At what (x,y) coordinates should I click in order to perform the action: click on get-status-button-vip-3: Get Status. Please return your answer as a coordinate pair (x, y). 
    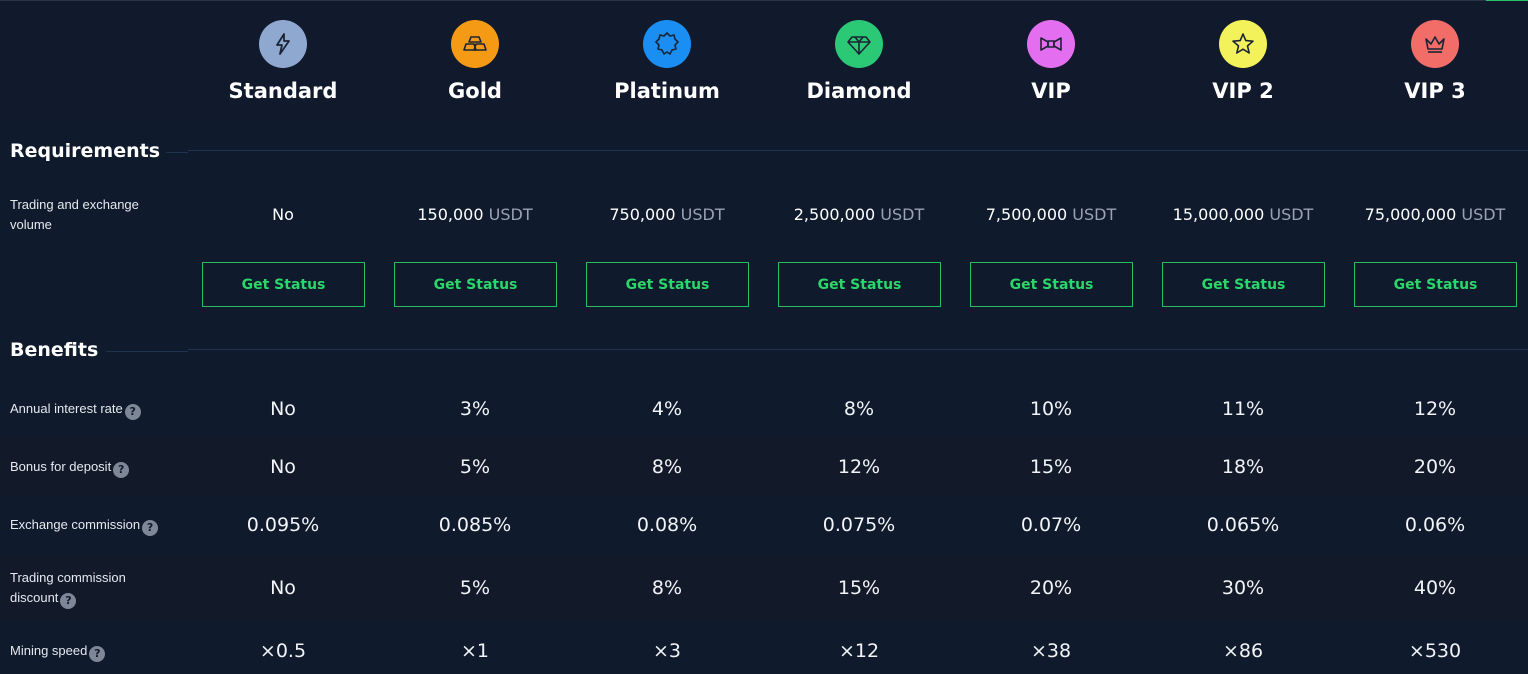
    Looking at the image, I should click on (1435, 284).